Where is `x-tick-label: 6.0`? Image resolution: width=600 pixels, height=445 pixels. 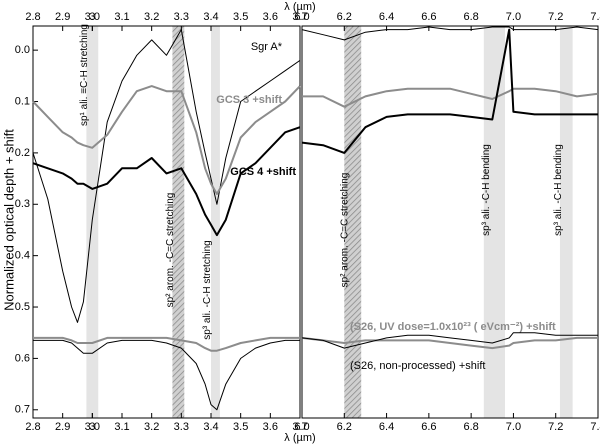
x-tick-label: 6.0 is located at coordinates (301, 427).